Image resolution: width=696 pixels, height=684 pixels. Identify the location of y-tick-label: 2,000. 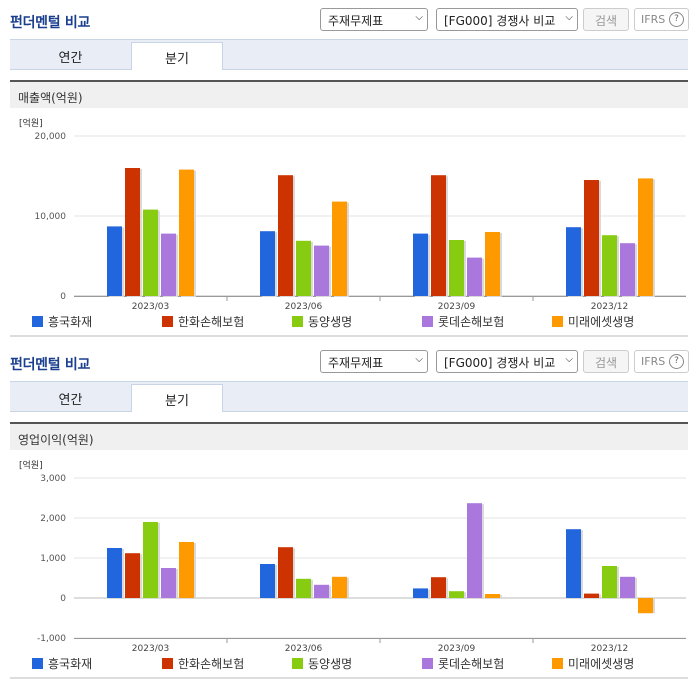
(53, 519).